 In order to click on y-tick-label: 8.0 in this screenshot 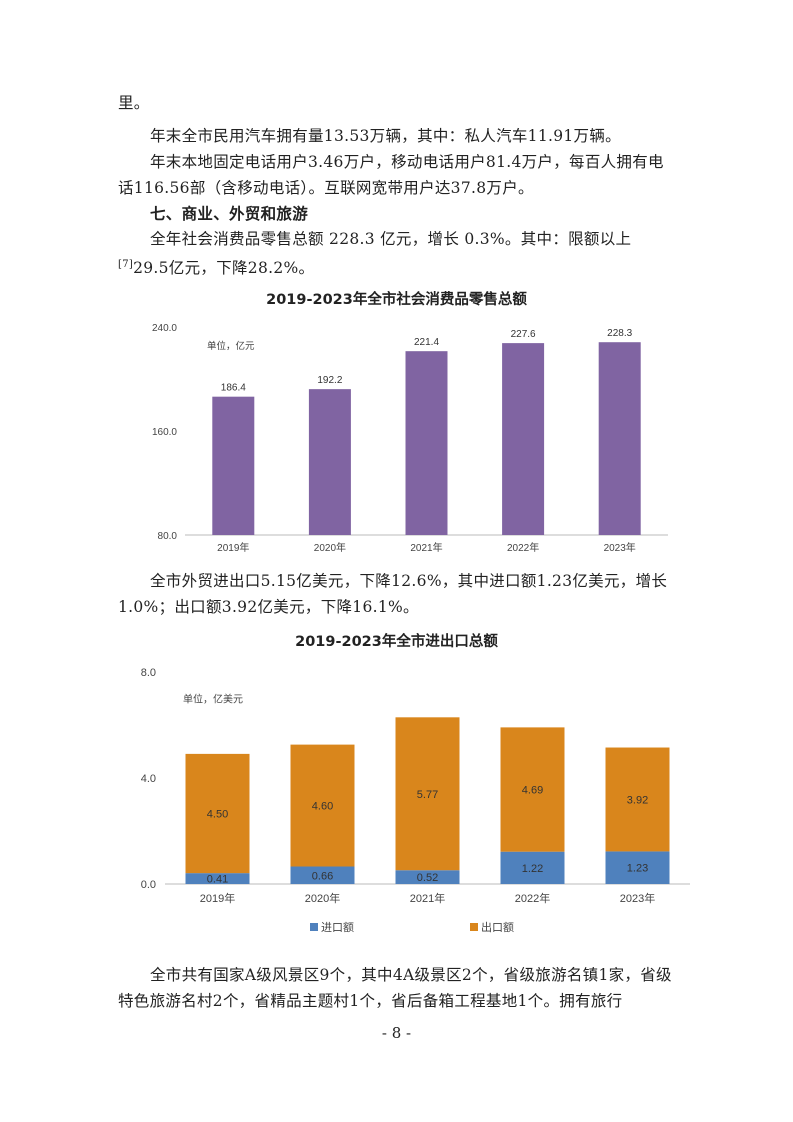, I will do `click(148, 673)`.